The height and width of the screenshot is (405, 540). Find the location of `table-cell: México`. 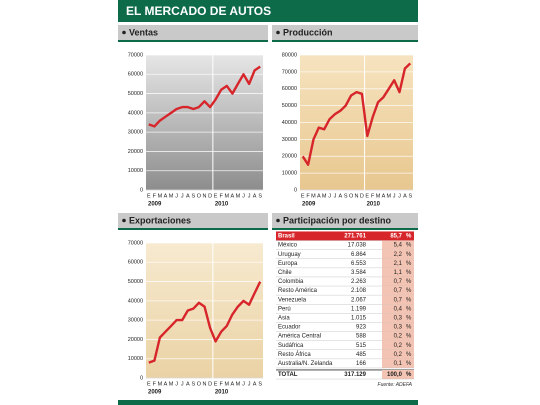

table-cell: México is located at coordinates (288, 246).